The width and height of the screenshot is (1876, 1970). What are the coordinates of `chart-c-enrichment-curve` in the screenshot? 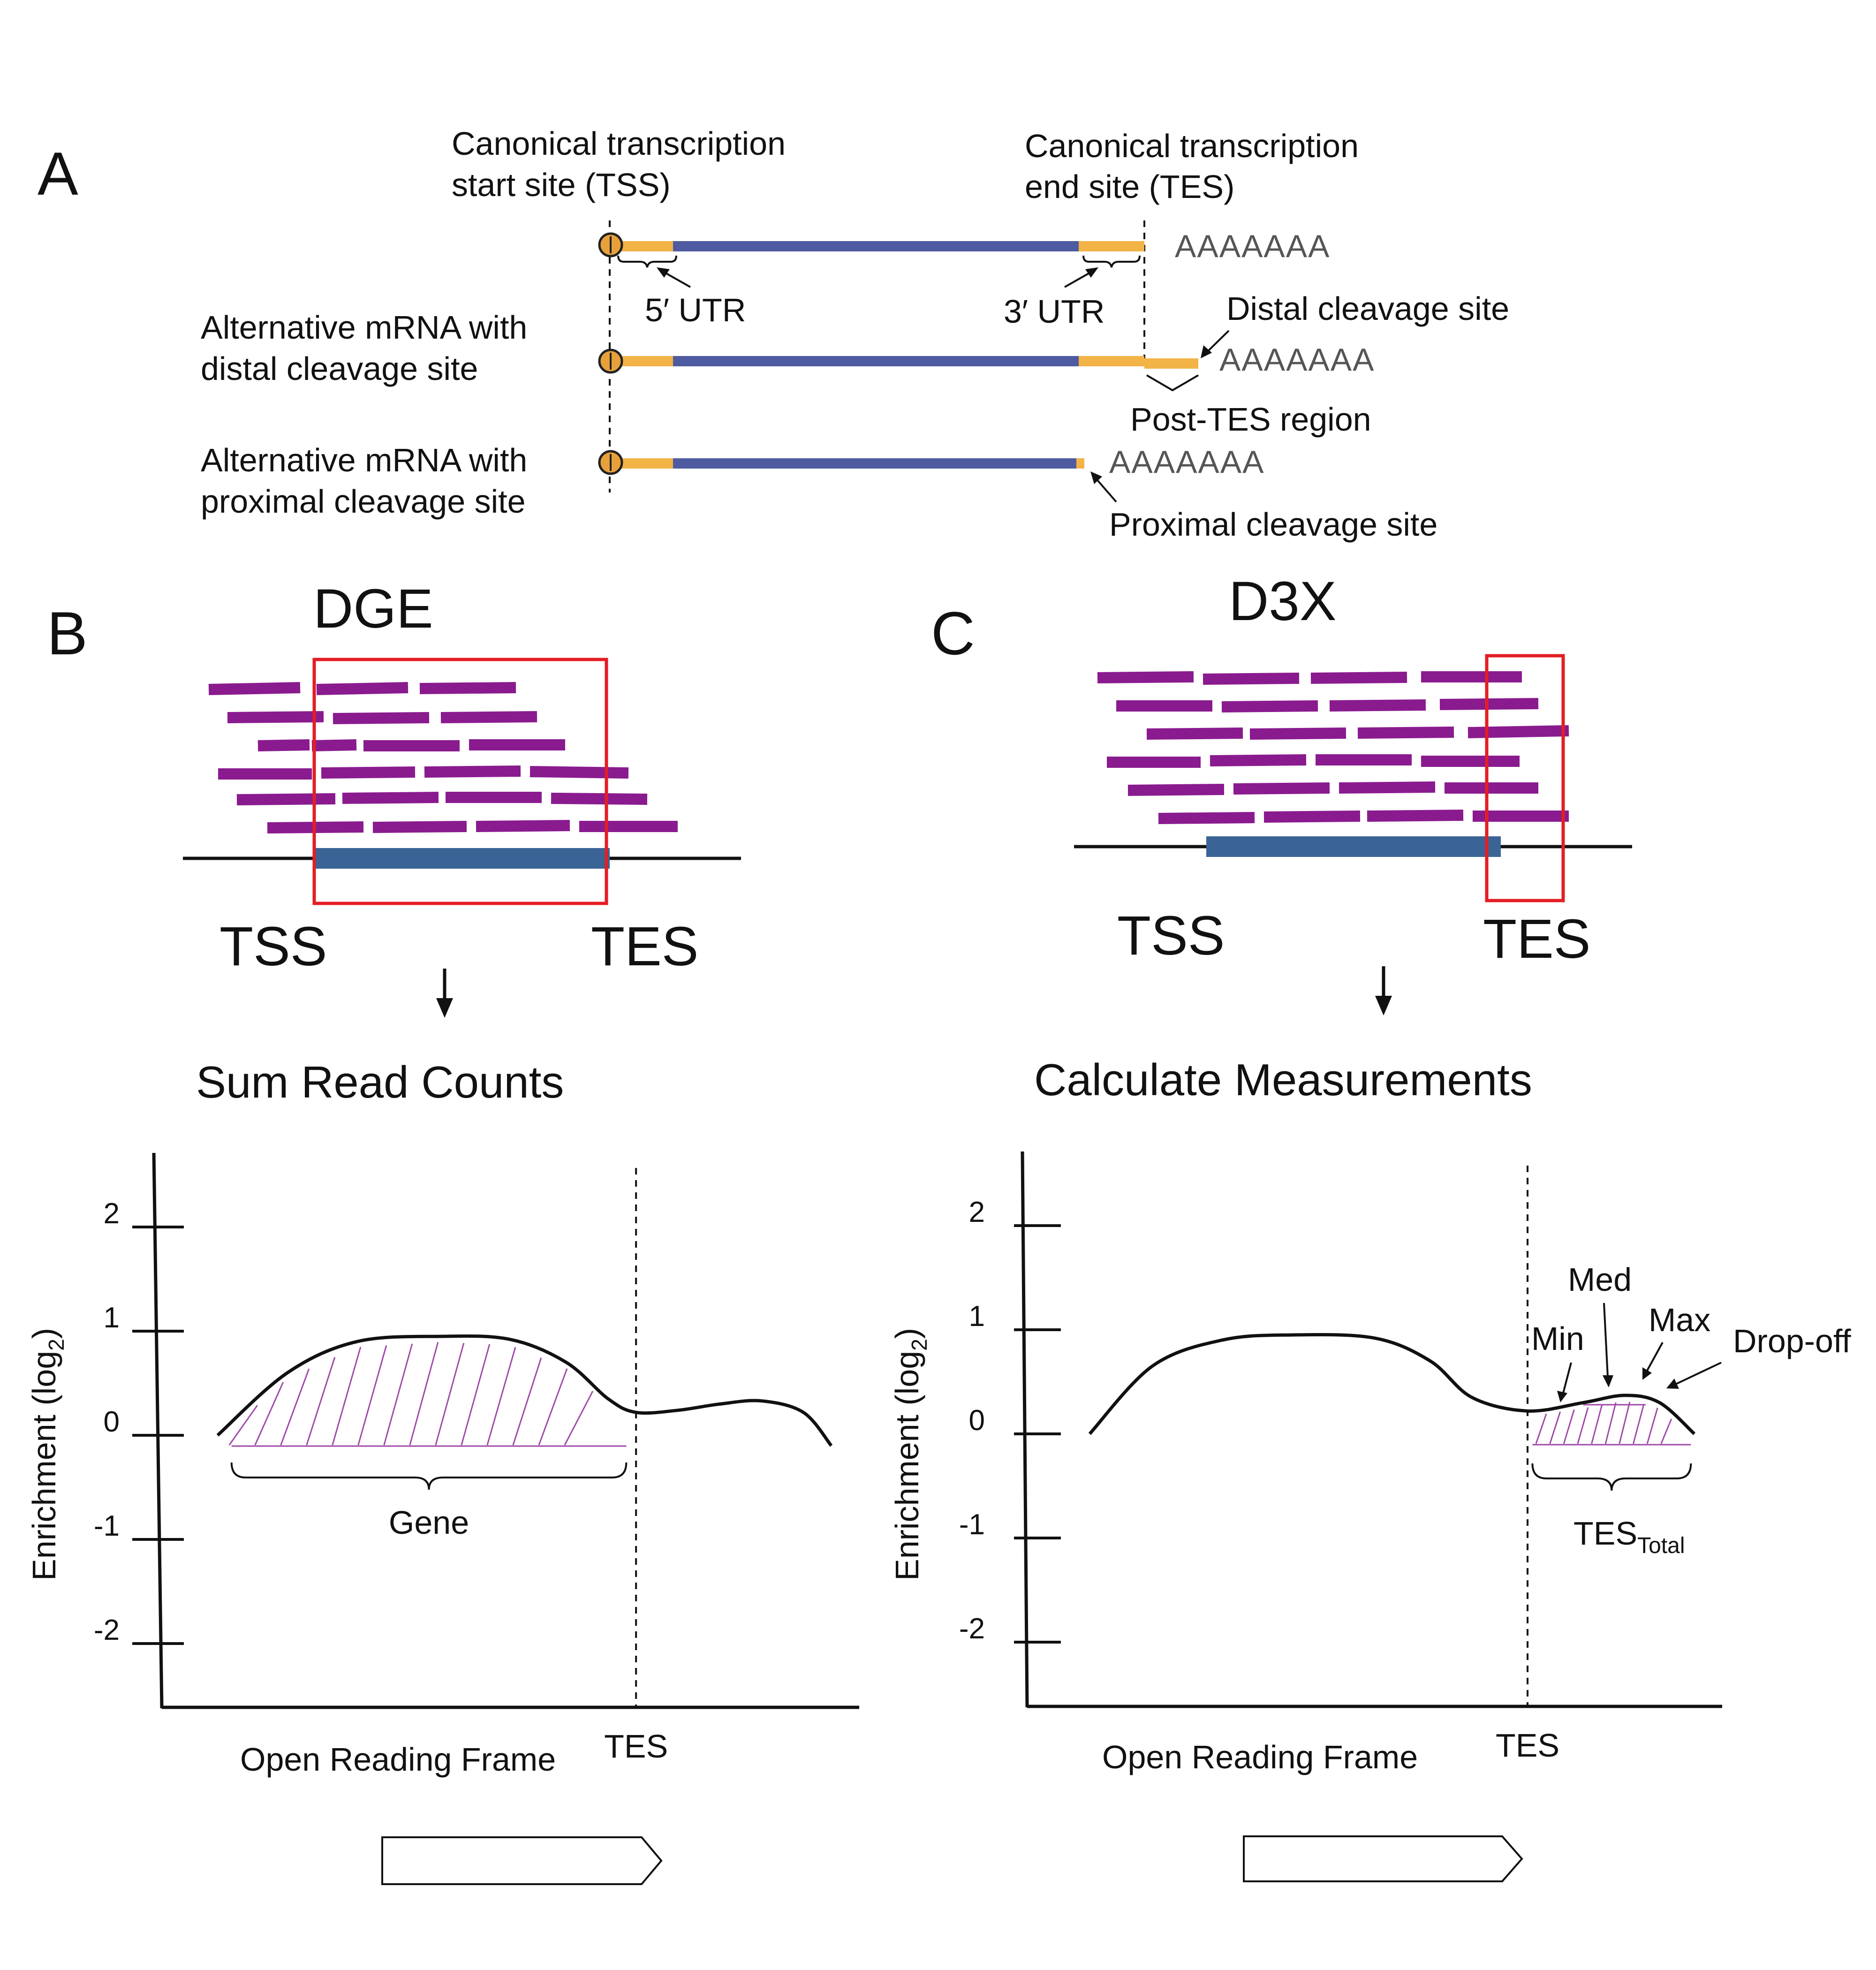 It's located at (1392, 1384).